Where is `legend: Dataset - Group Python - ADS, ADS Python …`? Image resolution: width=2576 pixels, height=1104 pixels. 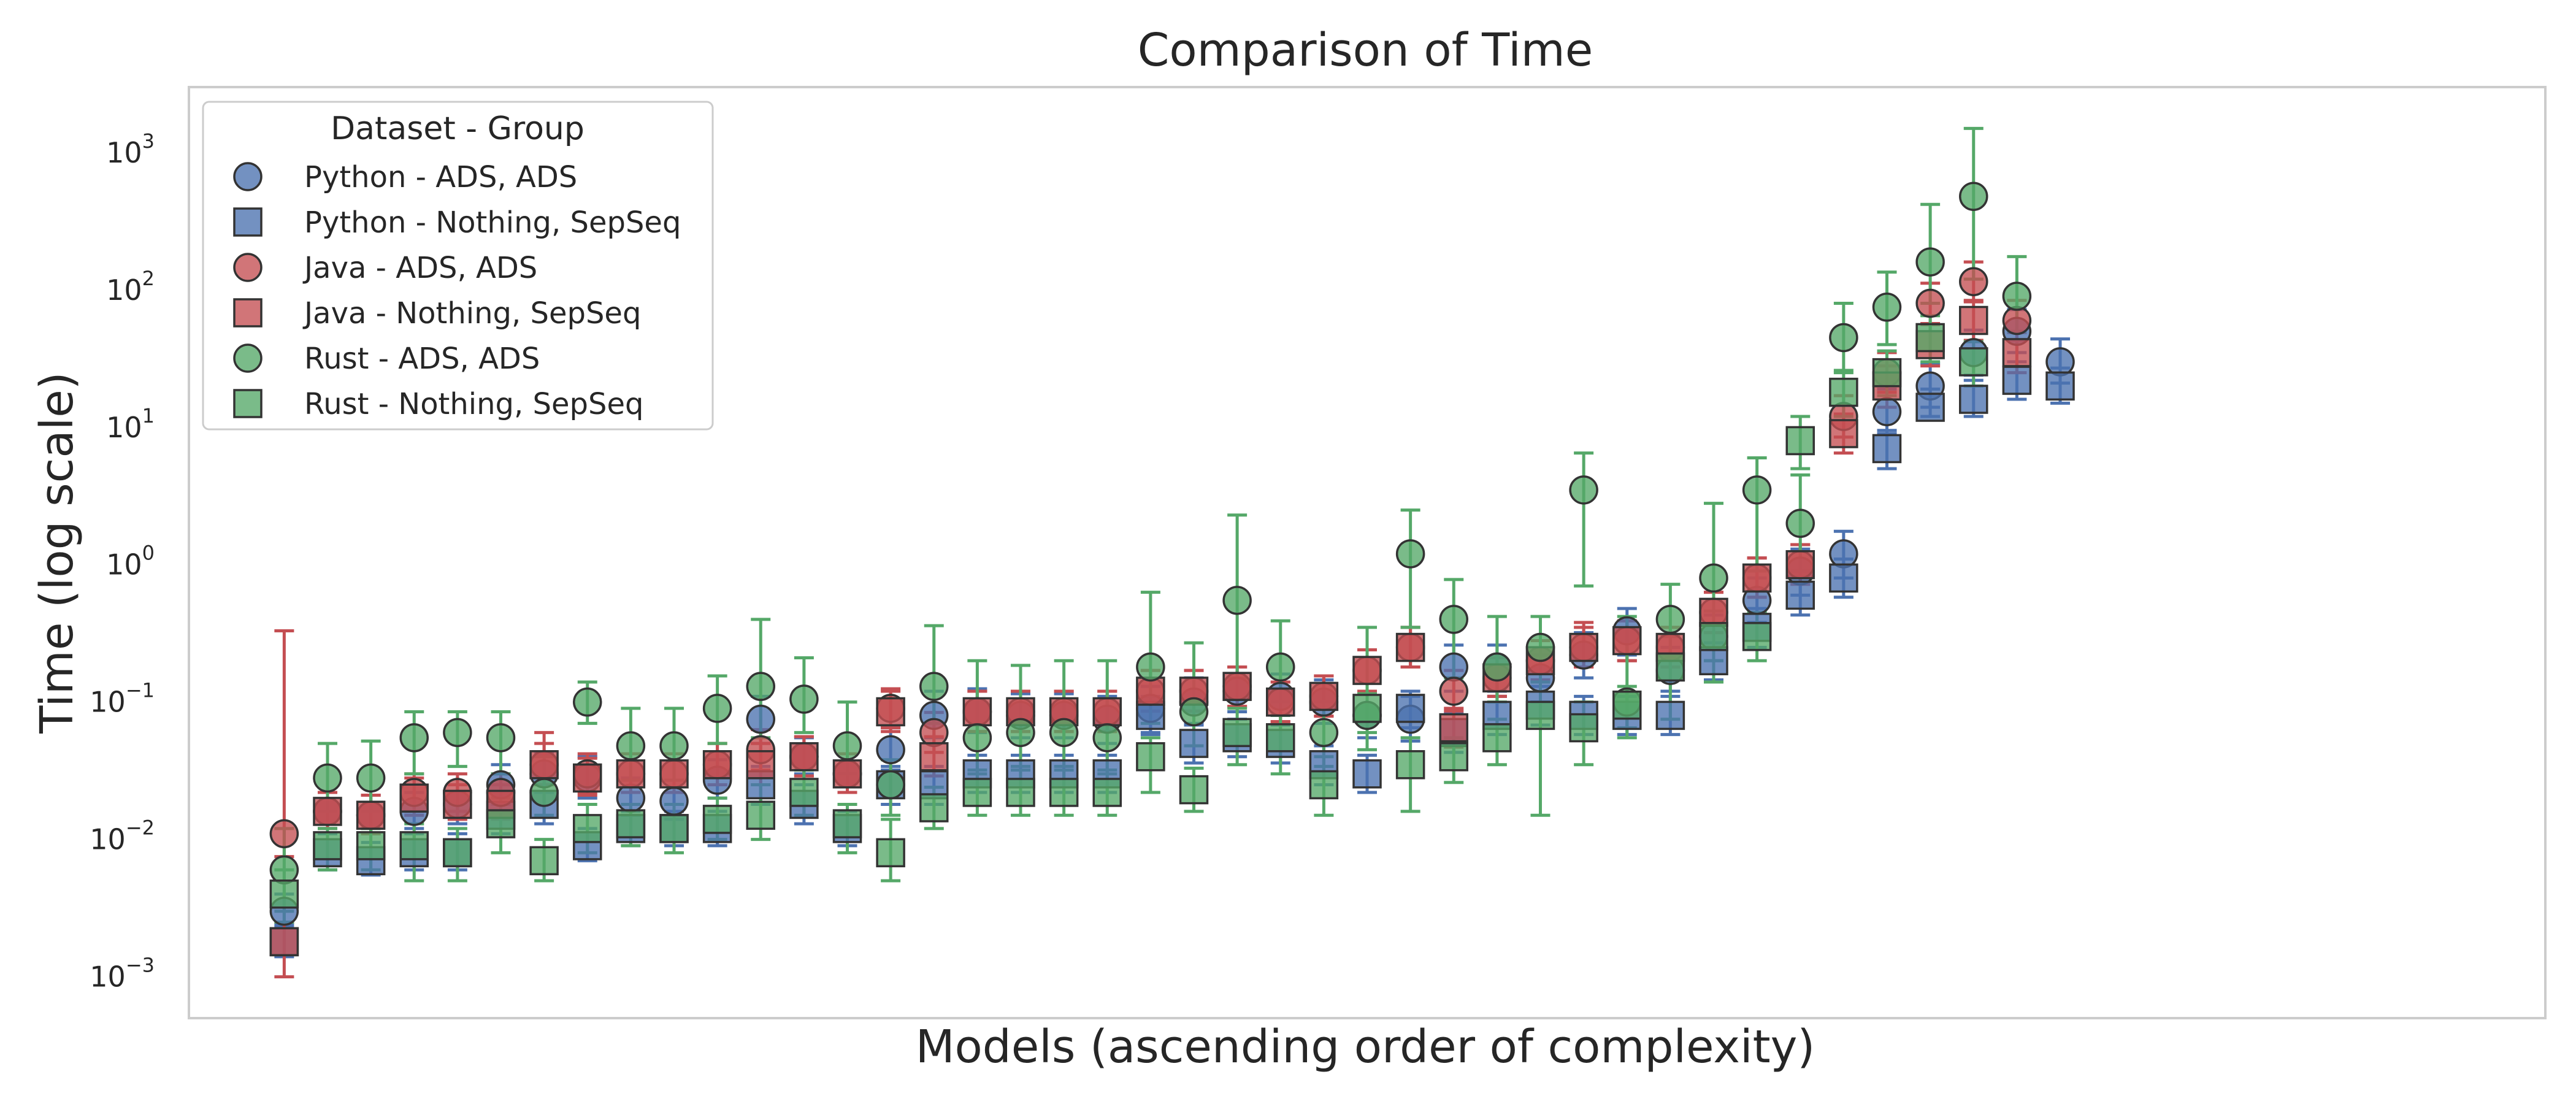 legend: Dataset - Group Python - ADS, ADS Python … is located at coordinates (458, 266).